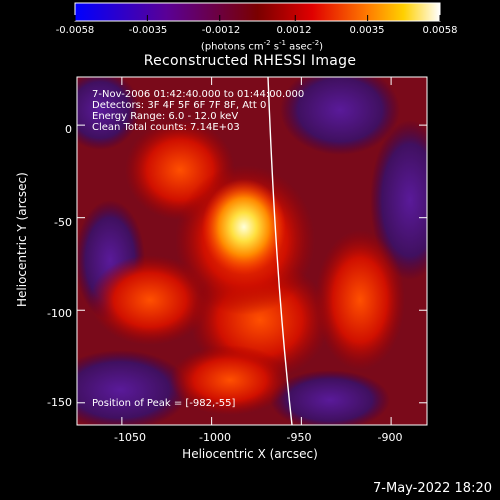  I want to click on colorbar-tick-label: 0.0035, so click(367, 30).